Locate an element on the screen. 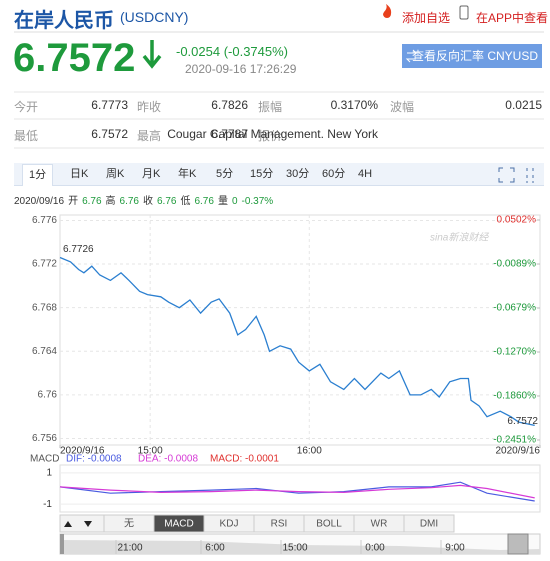  navigator-label: 21:00 is located at coordinates (129, 548).